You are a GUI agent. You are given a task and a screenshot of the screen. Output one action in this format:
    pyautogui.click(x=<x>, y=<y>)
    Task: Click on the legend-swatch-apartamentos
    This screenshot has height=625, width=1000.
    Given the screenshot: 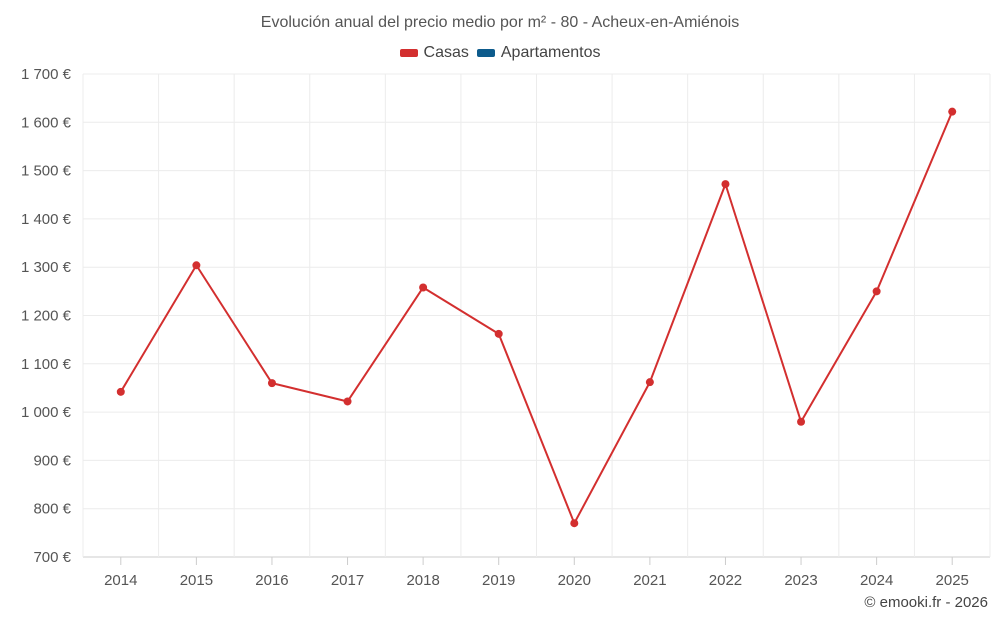 What is the action you would take?
    pyautogui.click(x=485, y=53)
    